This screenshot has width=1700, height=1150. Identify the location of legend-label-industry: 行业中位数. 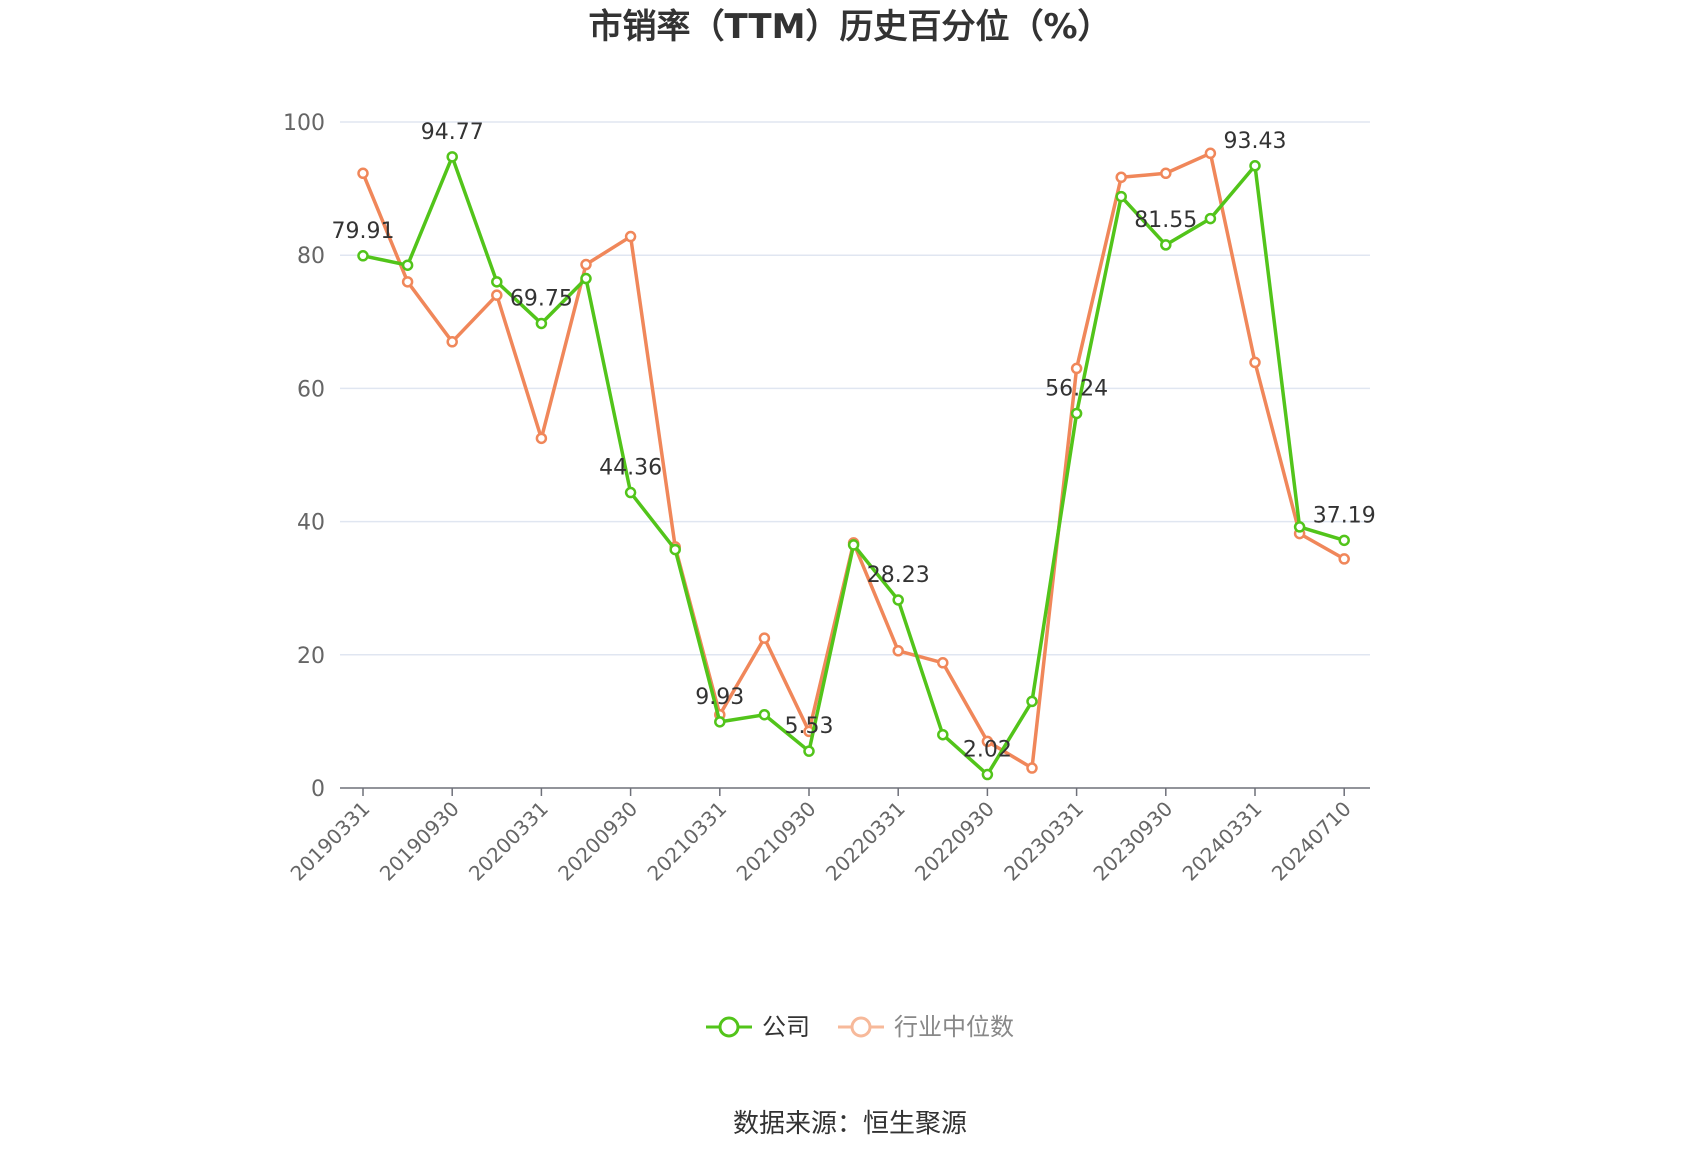
(954, 1027).